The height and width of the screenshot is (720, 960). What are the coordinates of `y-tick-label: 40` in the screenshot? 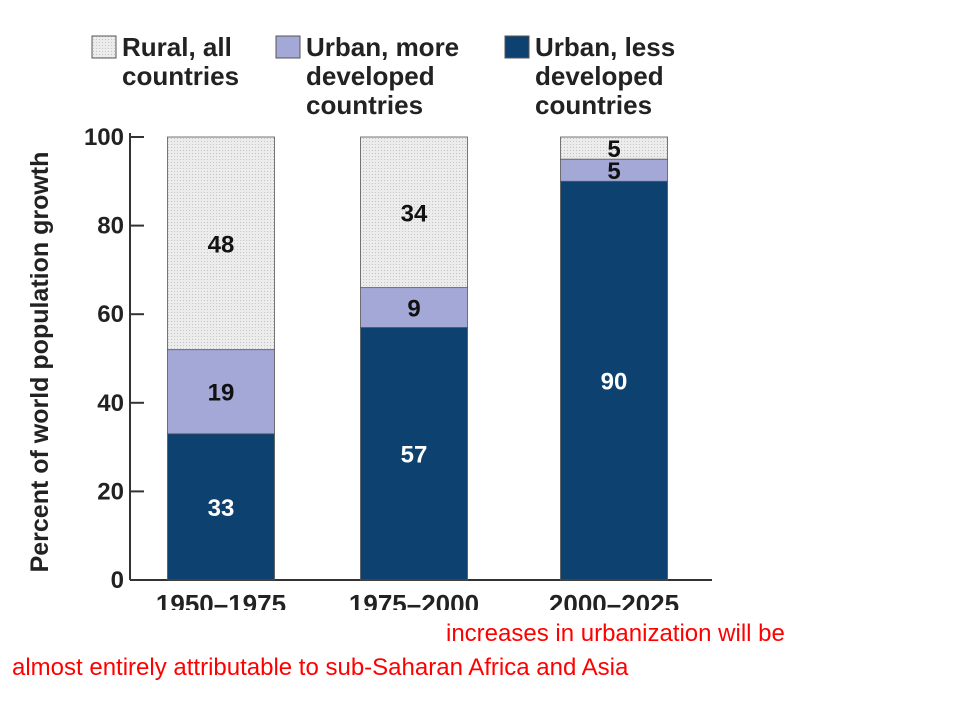 It's located at (110, 403).